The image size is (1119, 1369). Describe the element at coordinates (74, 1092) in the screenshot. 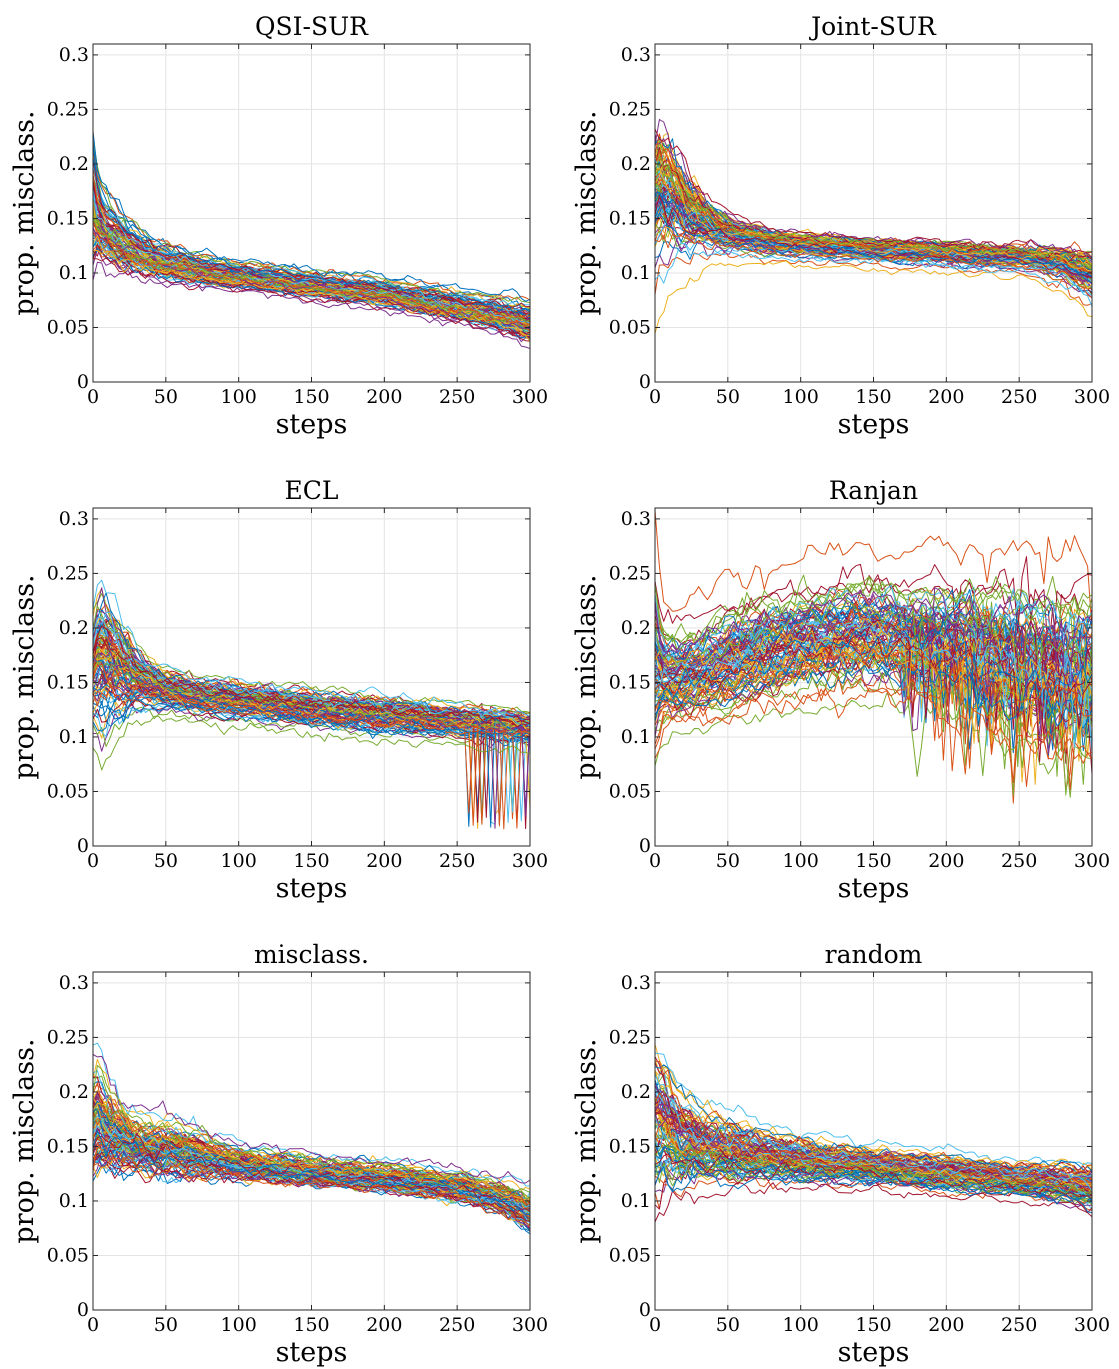

I see `y-tick-label: 0.2` at that location.